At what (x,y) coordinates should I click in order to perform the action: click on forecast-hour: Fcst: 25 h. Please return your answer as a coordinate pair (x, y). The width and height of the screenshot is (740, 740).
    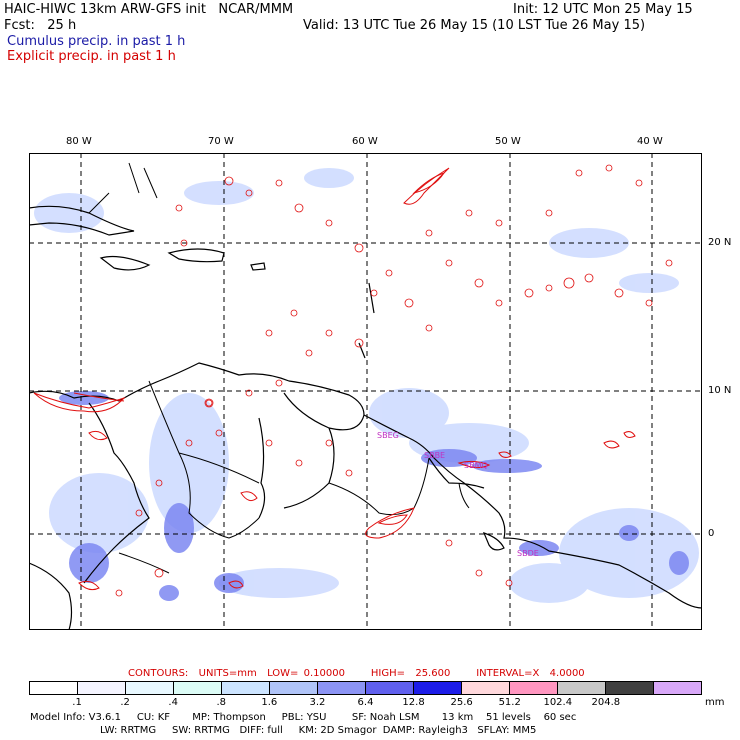
    Looking at the image, I should click on (40, 25).